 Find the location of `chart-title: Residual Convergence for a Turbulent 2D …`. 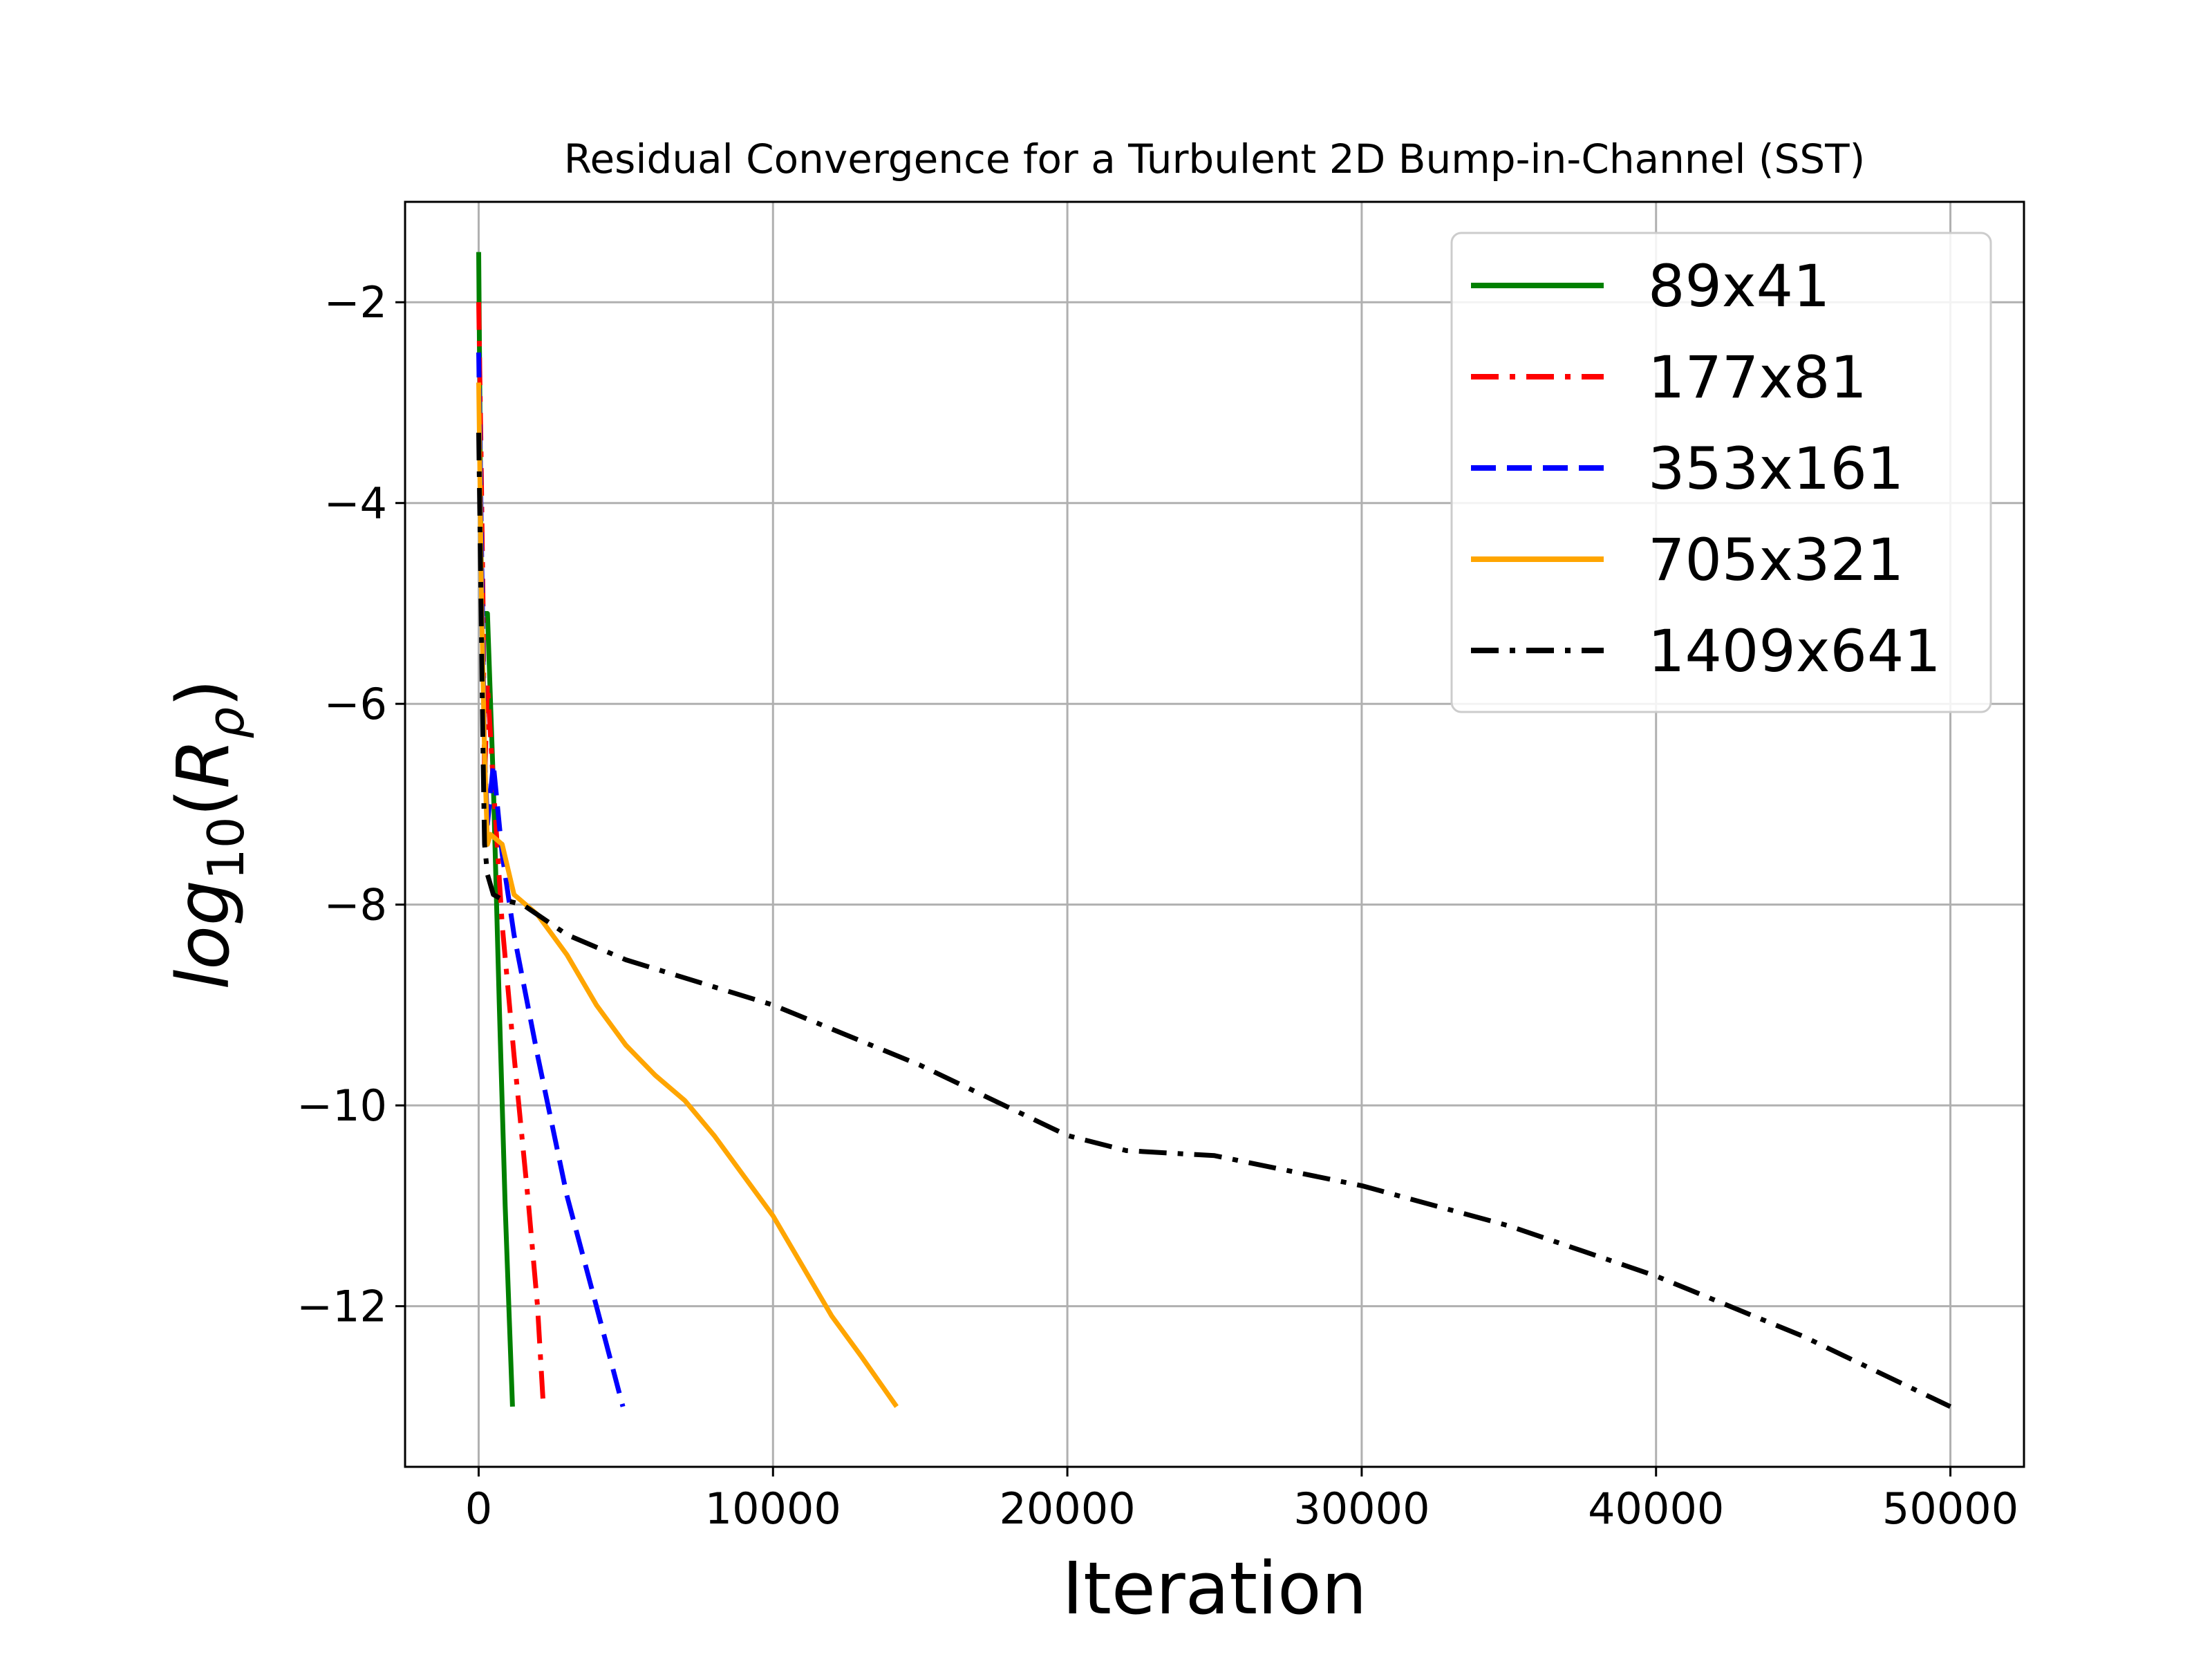

chart-title: Residual Convergence for a Turbulent 2D … is located at coordinates (1214, 158).